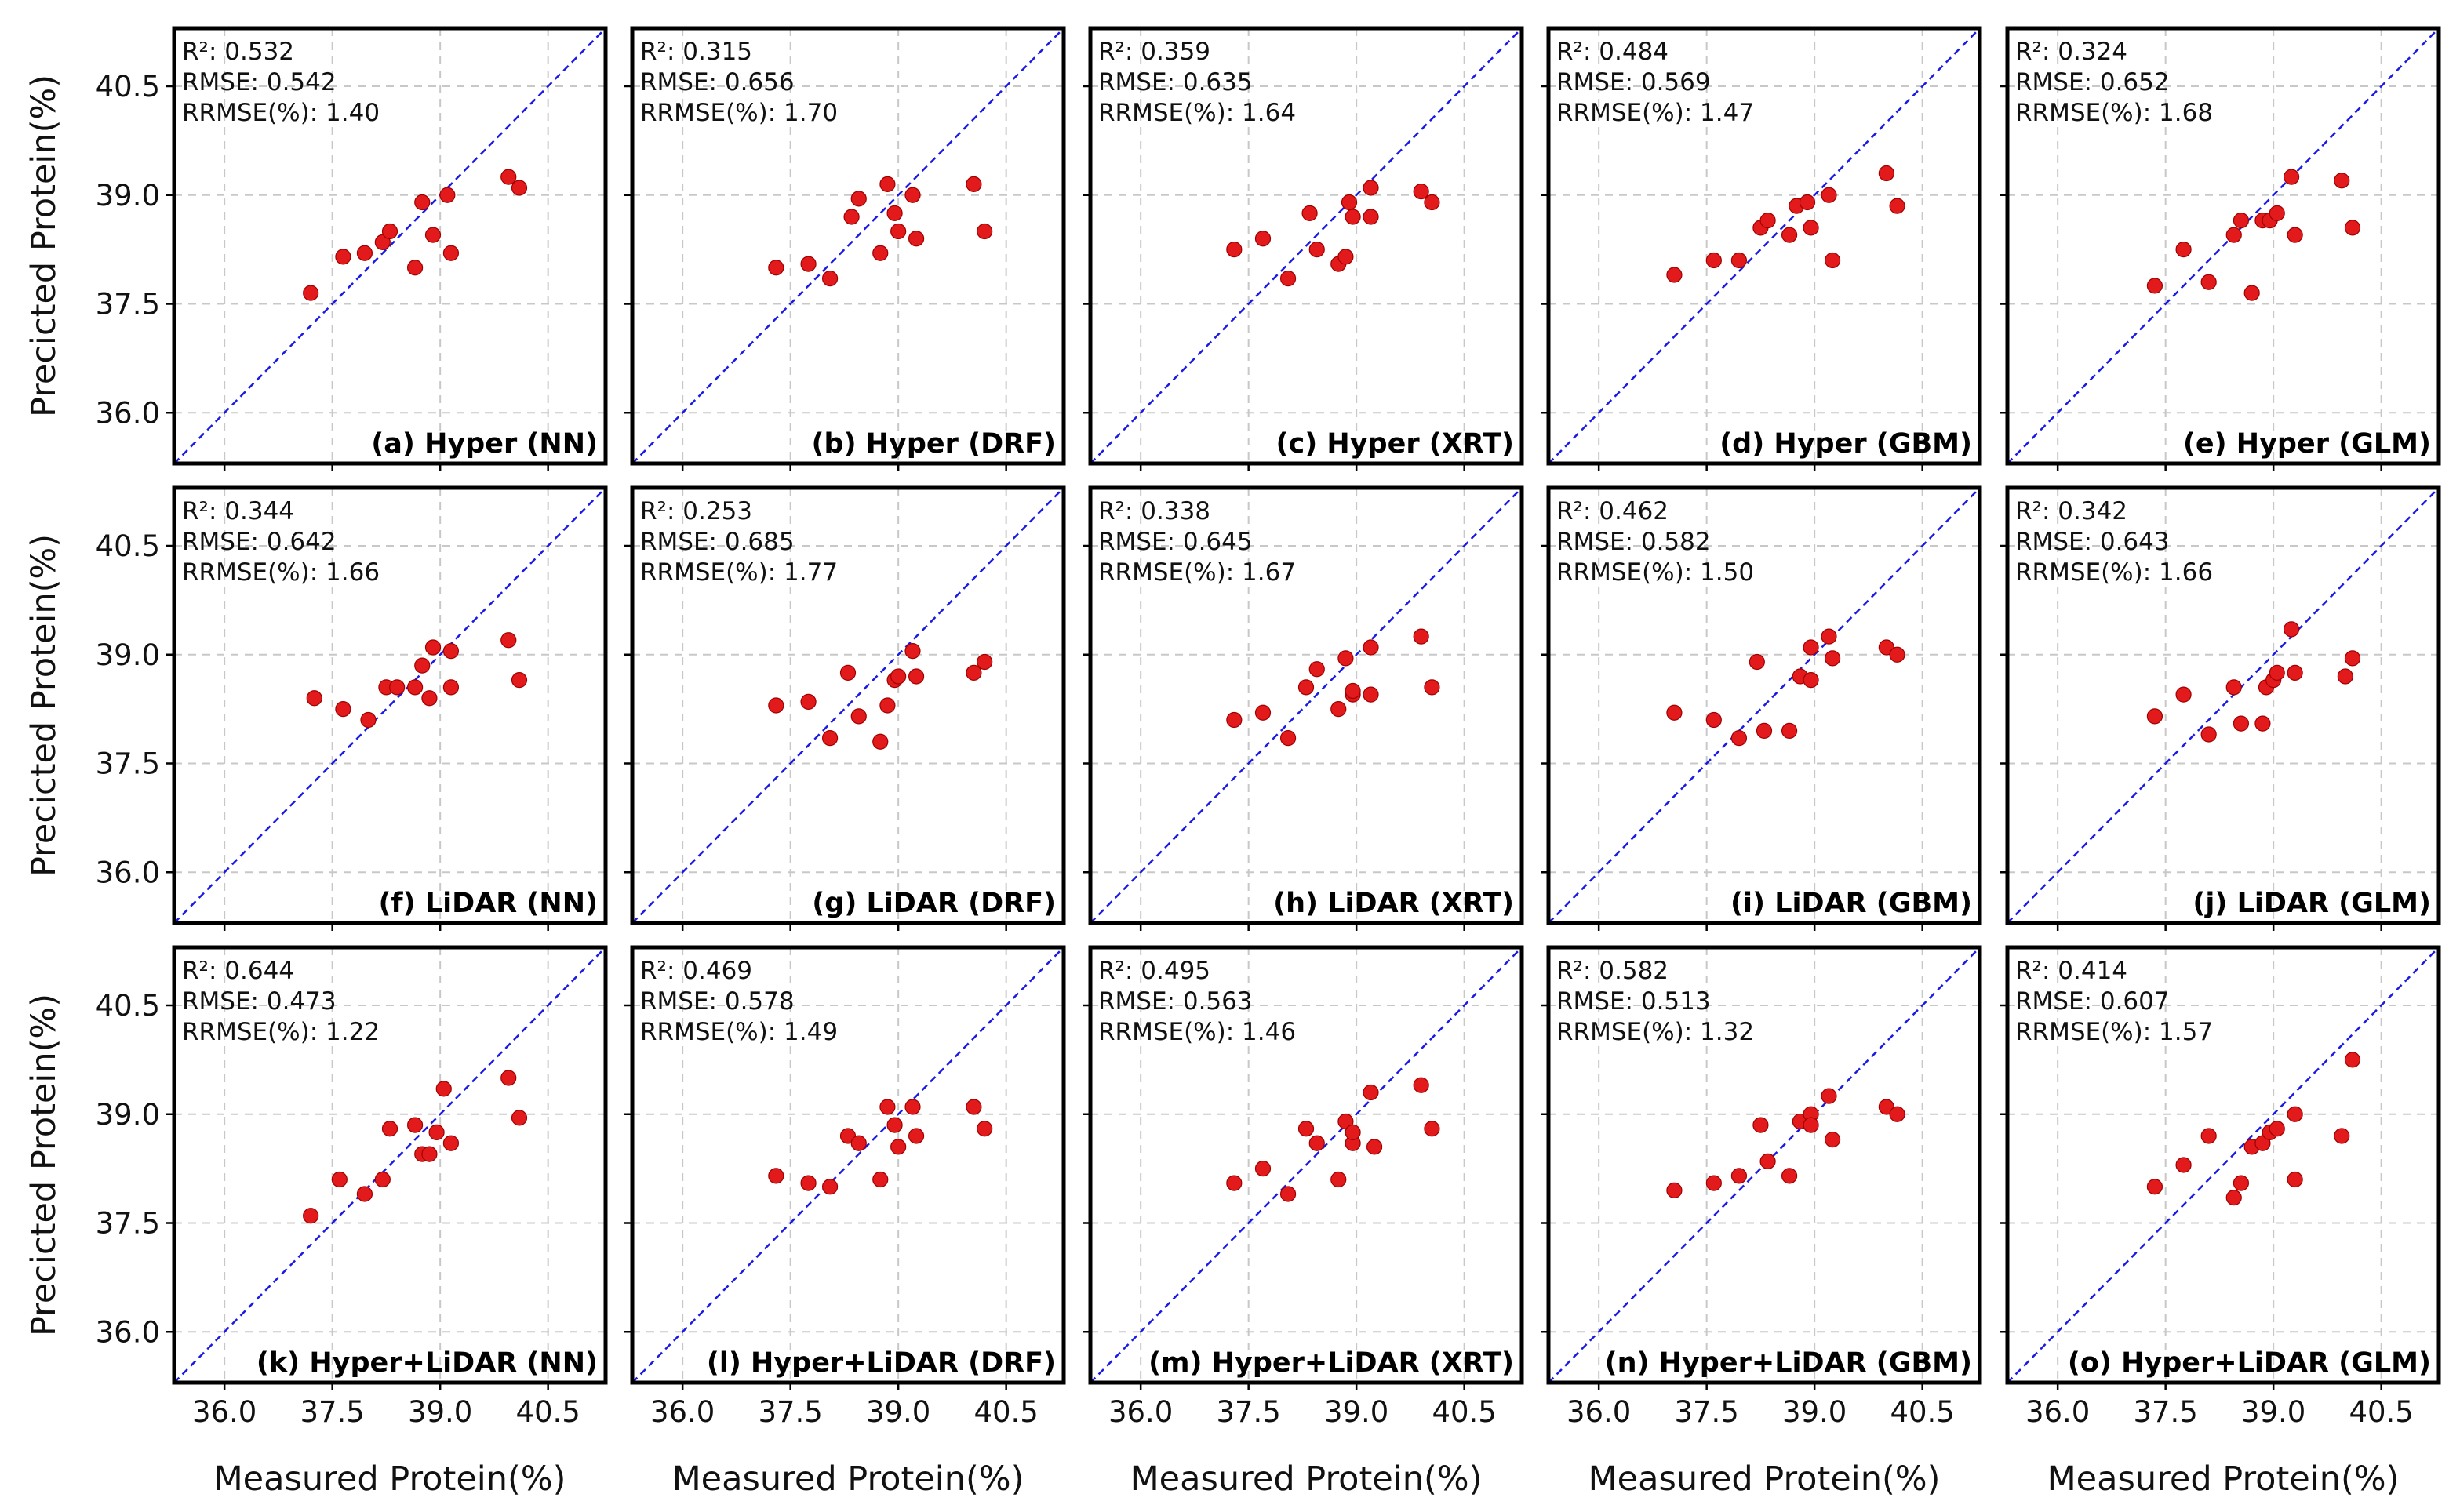 This screenshot has height=1512, width=2460. I want to click on r2-annotation: R²: 0.582, so click(1613, 971).